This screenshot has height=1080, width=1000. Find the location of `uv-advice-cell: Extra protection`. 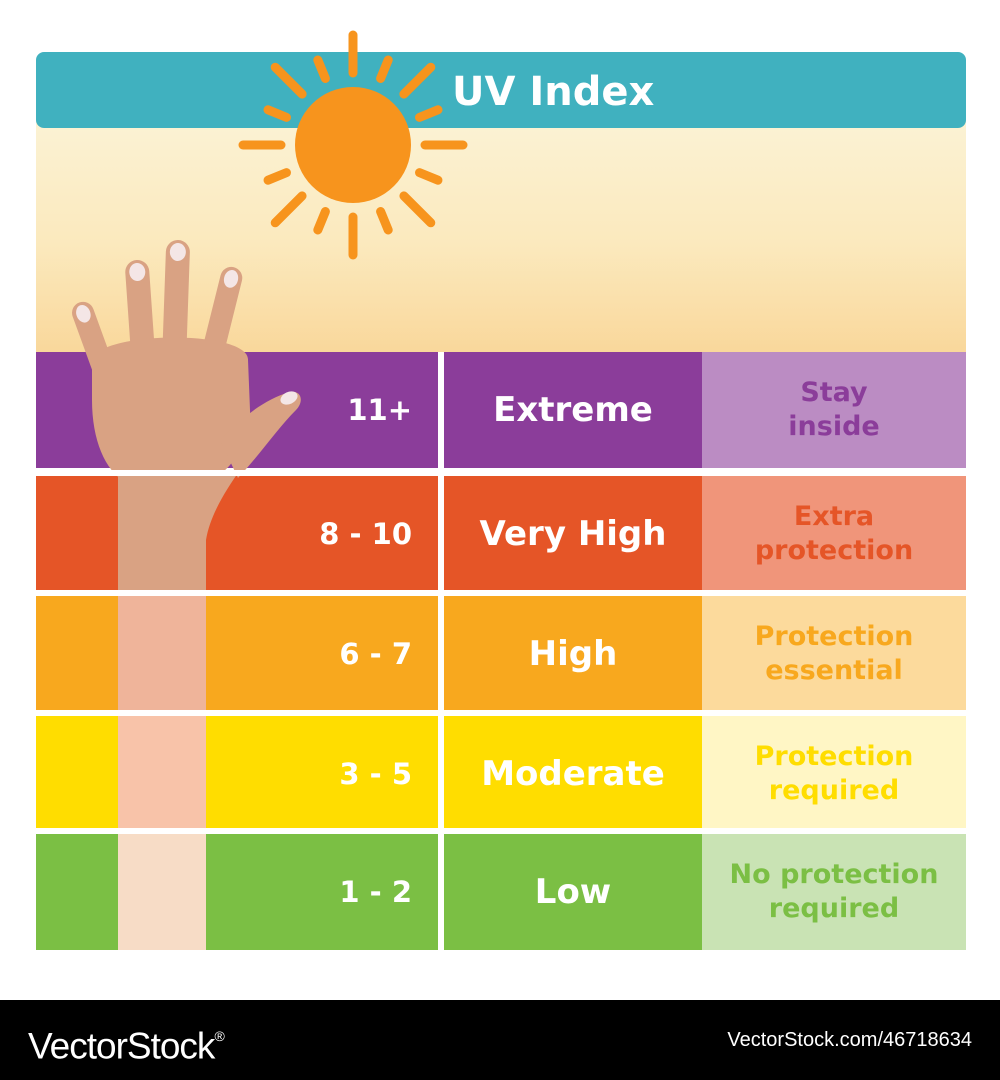

uv-advice-cell: Extra protection is located at coordinates (834, 534).